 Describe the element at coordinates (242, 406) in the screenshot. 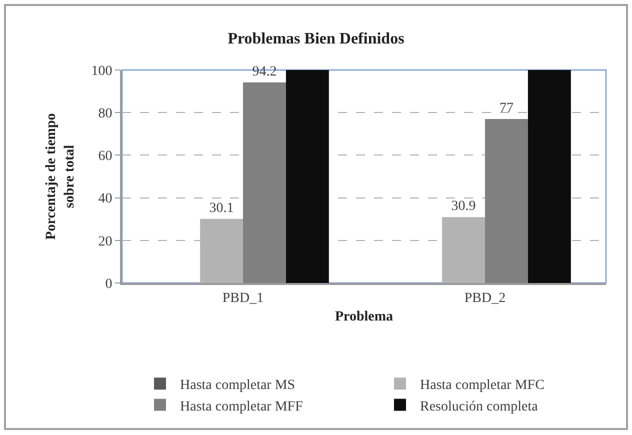

I see `legend-label: Hasta completar MFF` at that location.